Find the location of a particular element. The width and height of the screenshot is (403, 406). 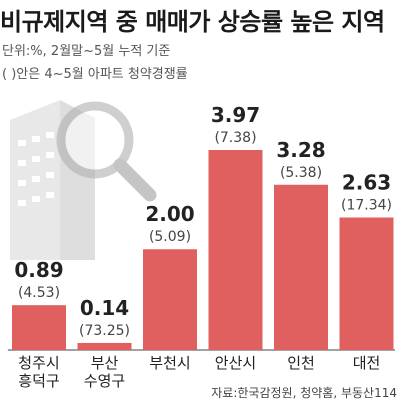

competition-rate-label: (4.53) is located at coordinates (39, 293).